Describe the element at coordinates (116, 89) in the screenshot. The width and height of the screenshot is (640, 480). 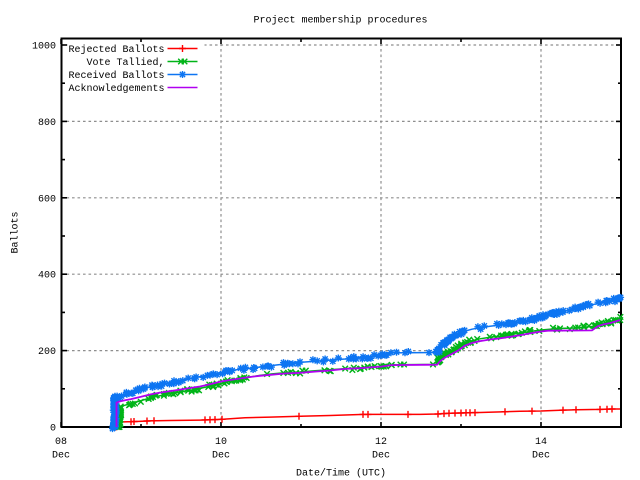
I see `svg-text: Acknowledgements` at that location.